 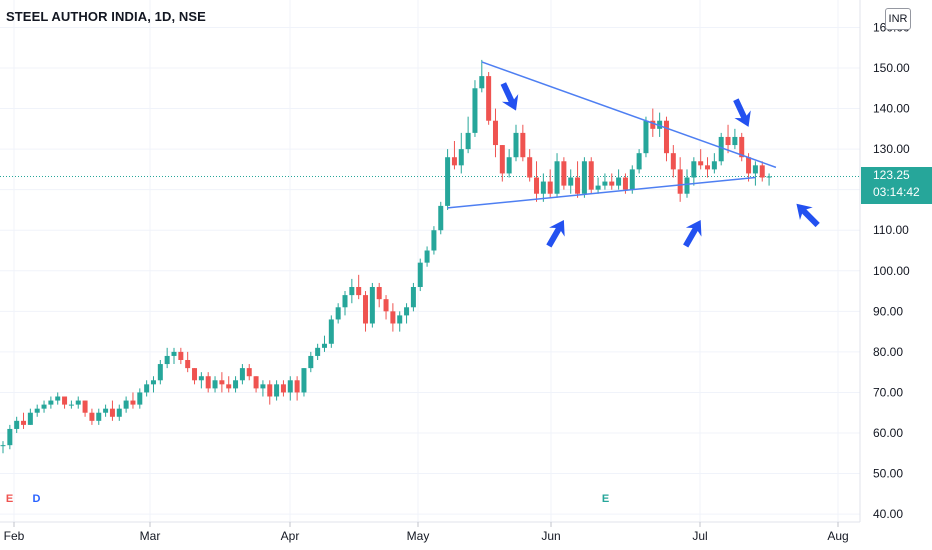 What do you see at coordinates (290, 536) in the screenshot?
I see `x-tick-label: Apr` at bounding box center [290, 536].